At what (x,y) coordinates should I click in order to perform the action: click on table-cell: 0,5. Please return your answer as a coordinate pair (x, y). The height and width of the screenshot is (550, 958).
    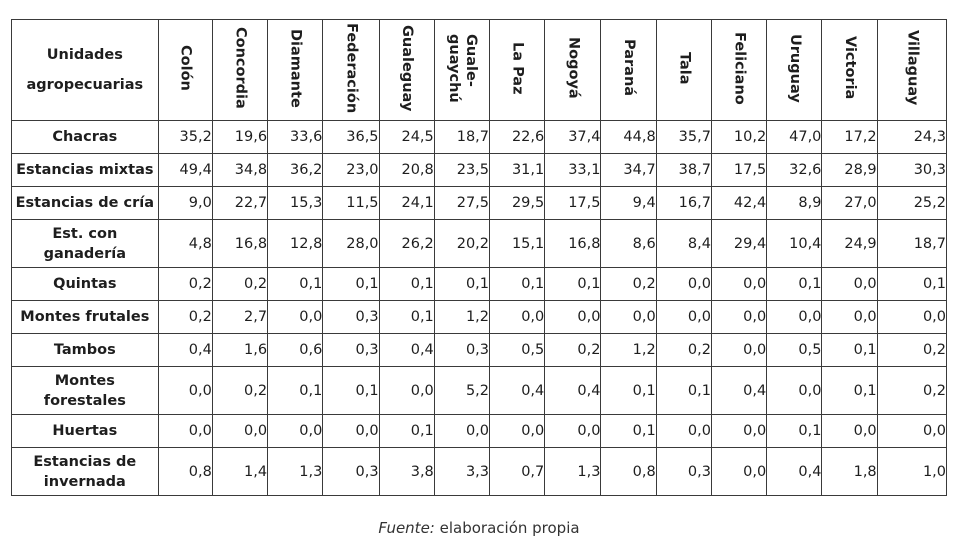
    Looking at the image, I should click on (794, 350).